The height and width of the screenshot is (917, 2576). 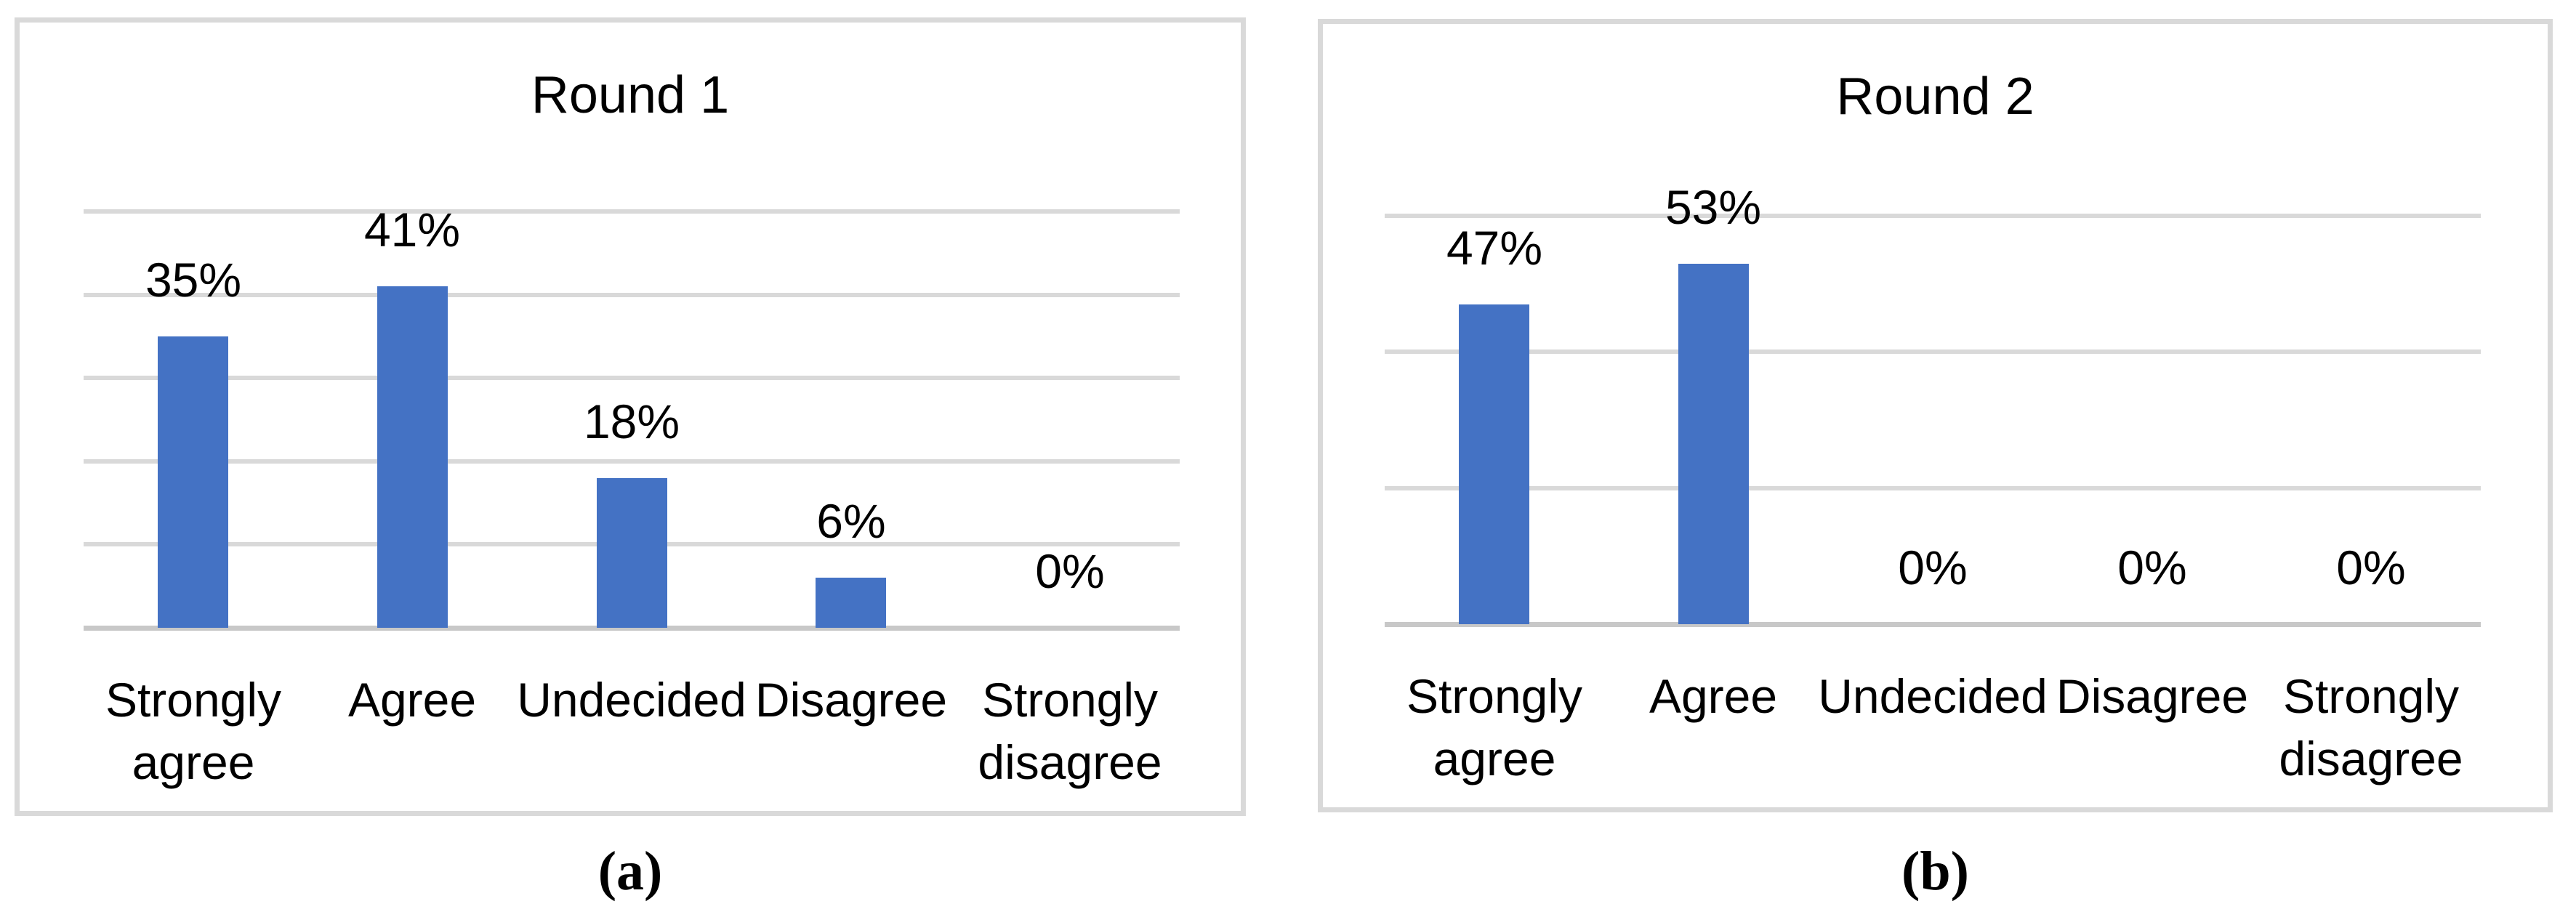 I want to click on data-label-agree: 53%, so click(x=1713, y=207).